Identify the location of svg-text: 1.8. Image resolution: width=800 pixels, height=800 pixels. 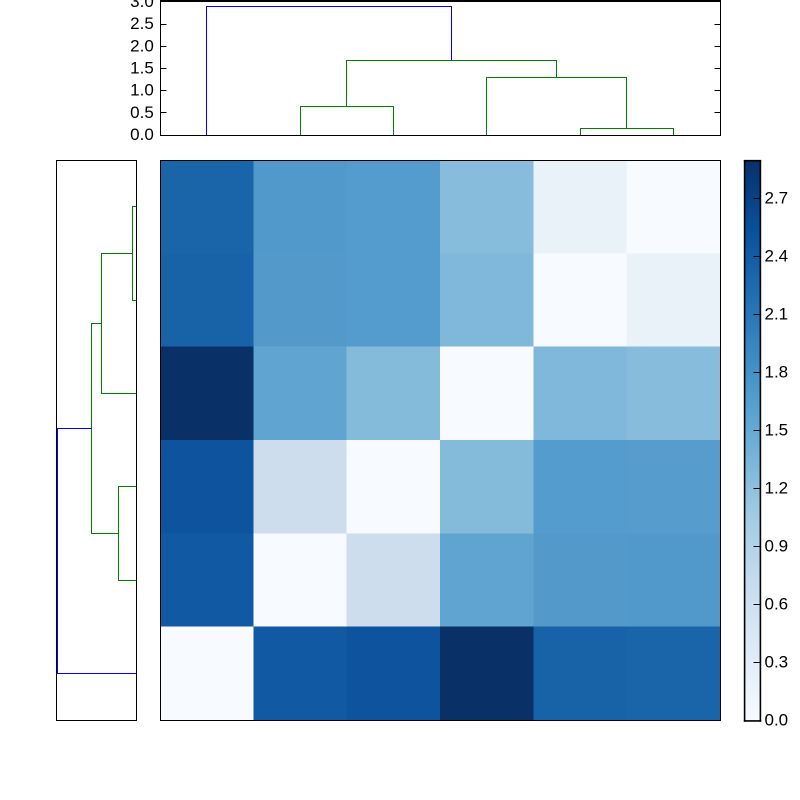
(777, 372).